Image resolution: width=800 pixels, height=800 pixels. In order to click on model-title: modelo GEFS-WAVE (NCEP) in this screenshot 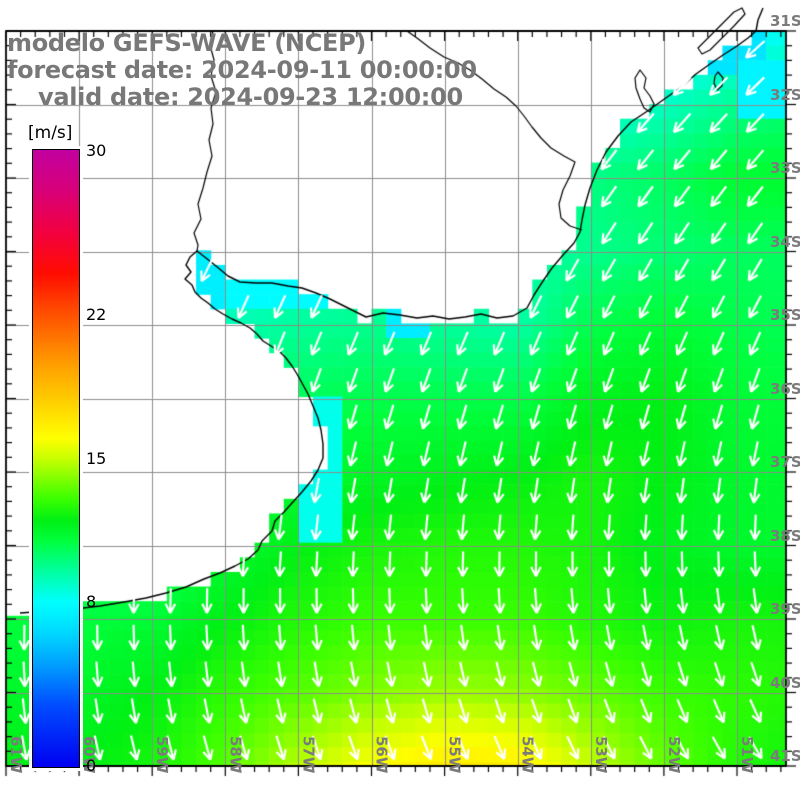, I will do `click(187, 43)`.